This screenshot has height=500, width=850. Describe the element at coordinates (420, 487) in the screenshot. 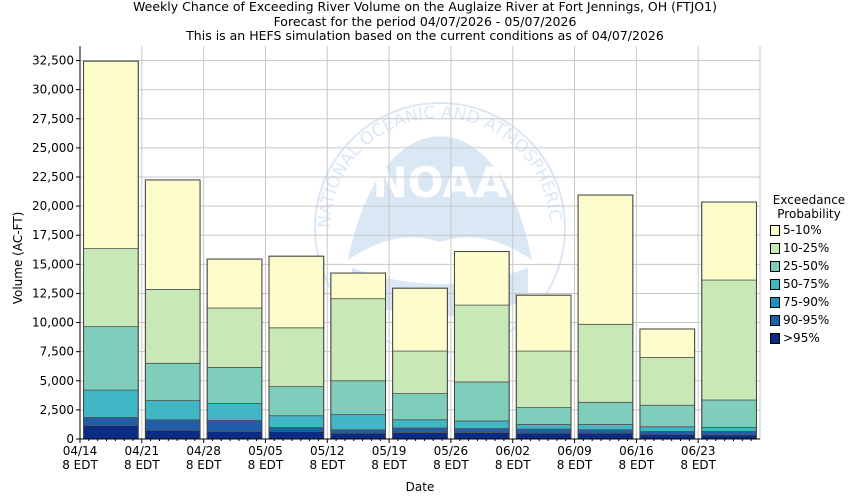

I see `x-axis-label: Date` at that location.